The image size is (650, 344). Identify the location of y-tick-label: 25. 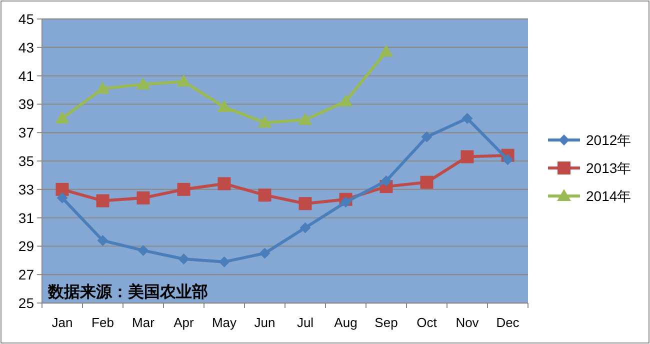
(26, 303).